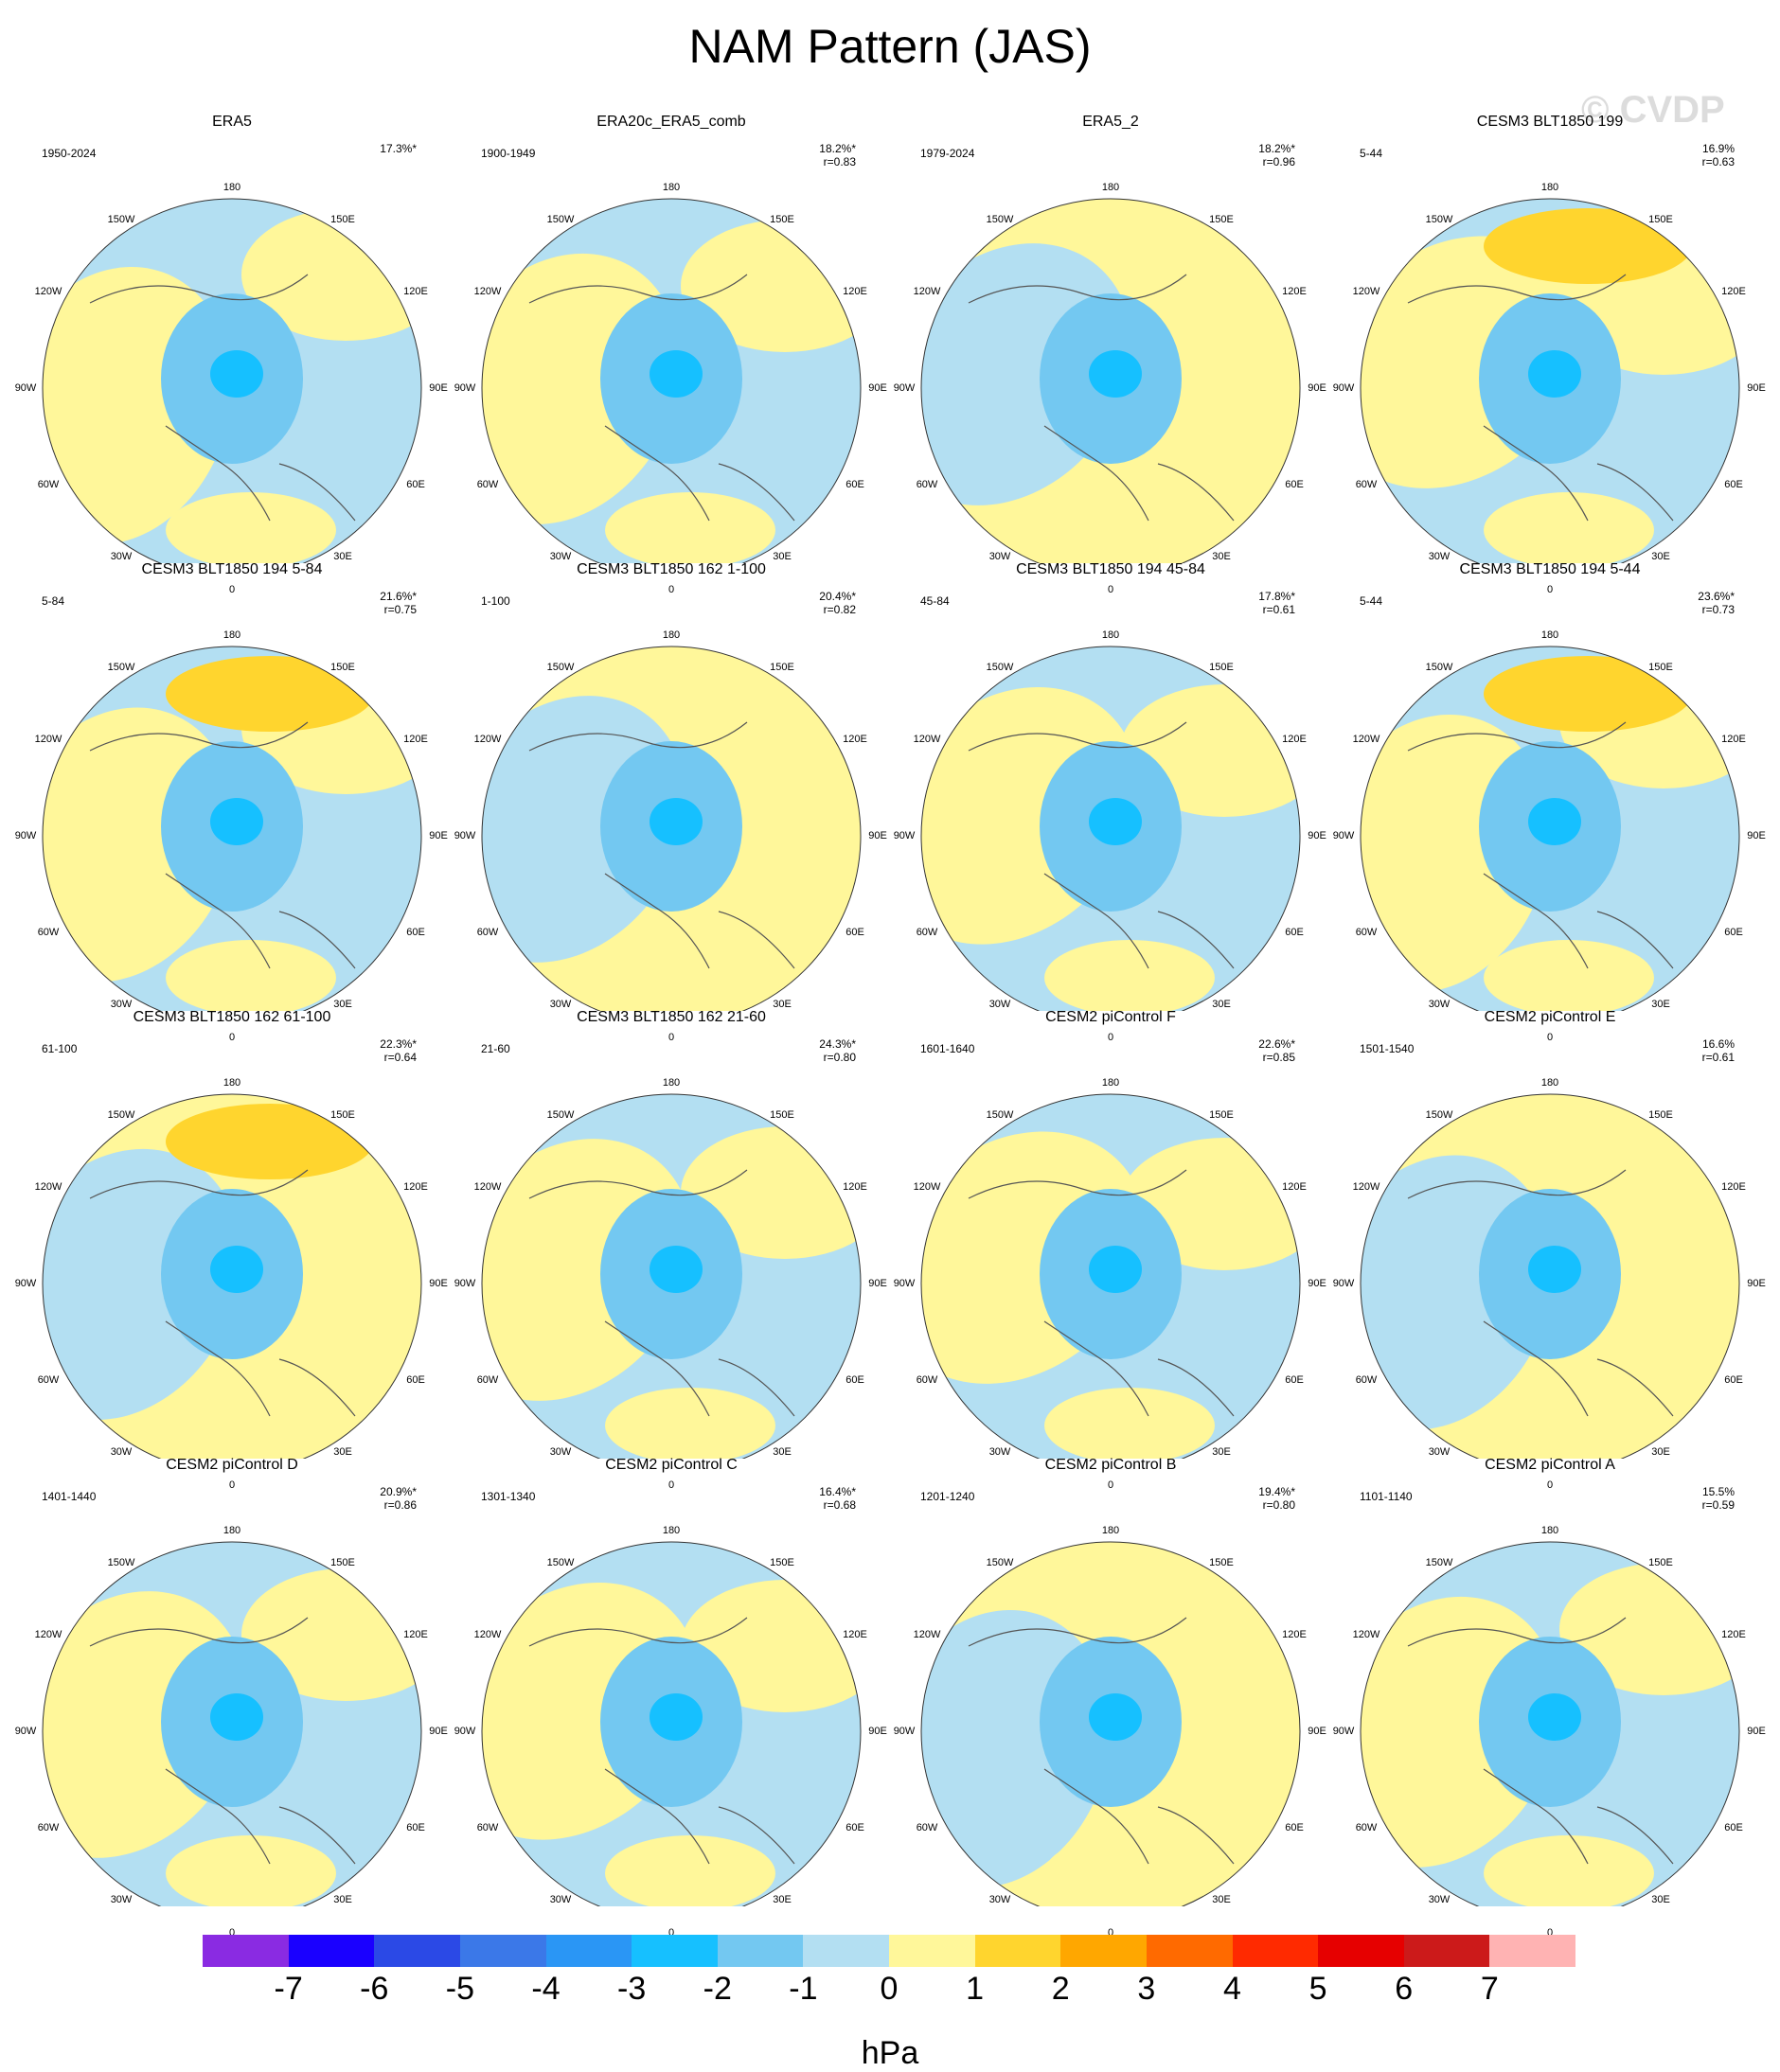 This screenshot has height=2072, width=1780. Describe the element at coordinates (398, 1498) in the screenshot. I see `panel-variance: 20.9%* r=0.86` at that location.